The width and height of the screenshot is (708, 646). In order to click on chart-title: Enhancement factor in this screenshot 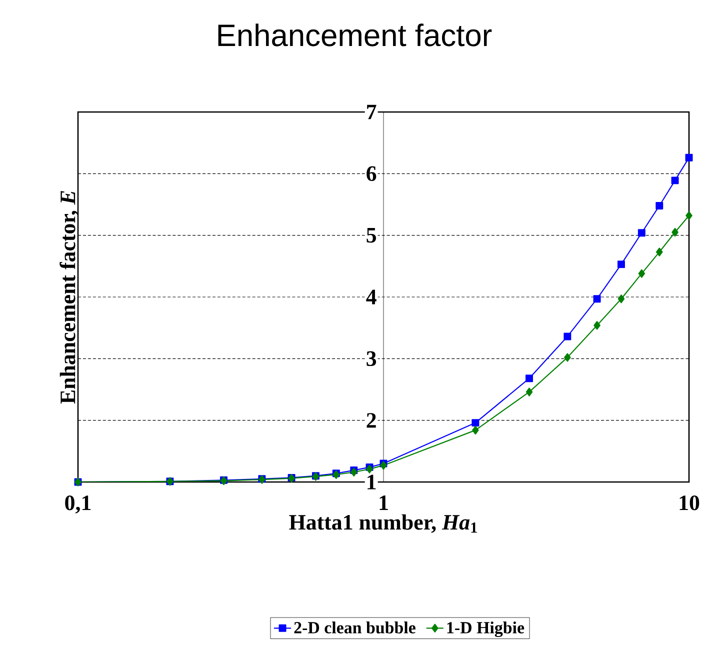, I will do `click(355, 35)`.